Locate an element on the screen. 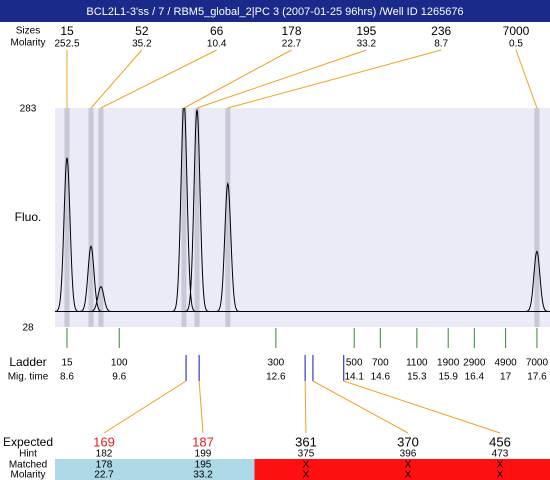 The height and width of the screenshot is (480, 550). ladder-label: Ladder is located at coordinates (27, 362).